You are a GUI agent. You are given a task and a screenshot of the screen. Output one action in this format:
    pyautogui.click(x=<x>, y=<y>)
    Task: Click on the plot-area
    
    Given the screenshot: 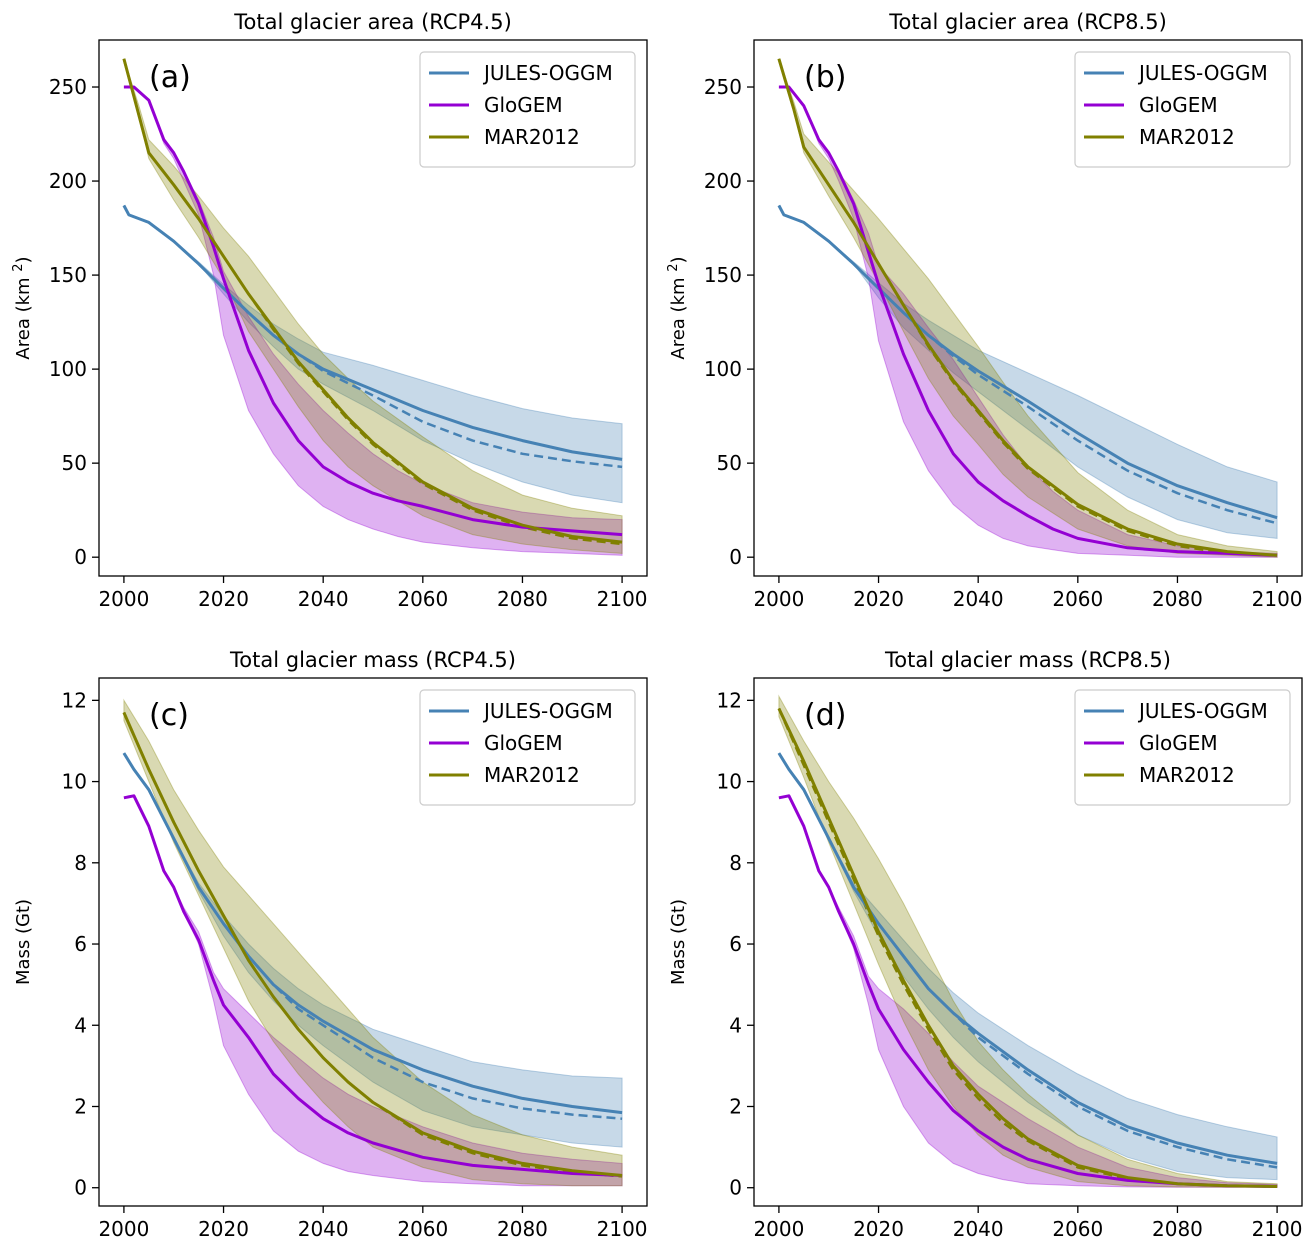 What is the action you would take?
    pyautogui.click(x=372, y=942)
    